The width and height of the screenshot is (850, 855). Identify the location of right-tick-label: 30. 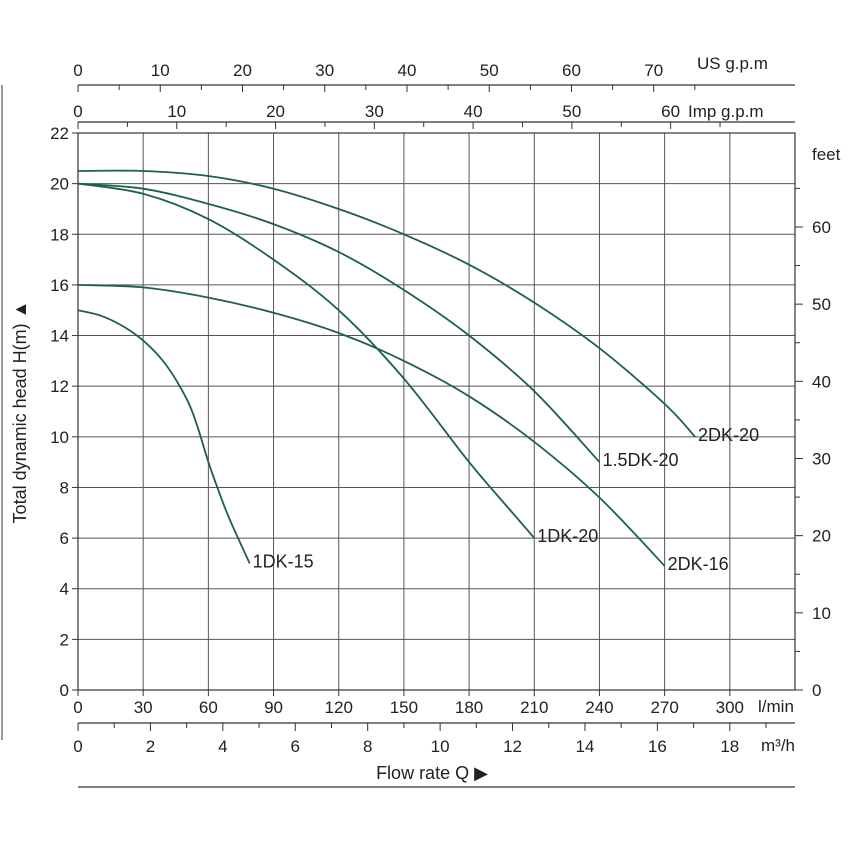
(821, 458).